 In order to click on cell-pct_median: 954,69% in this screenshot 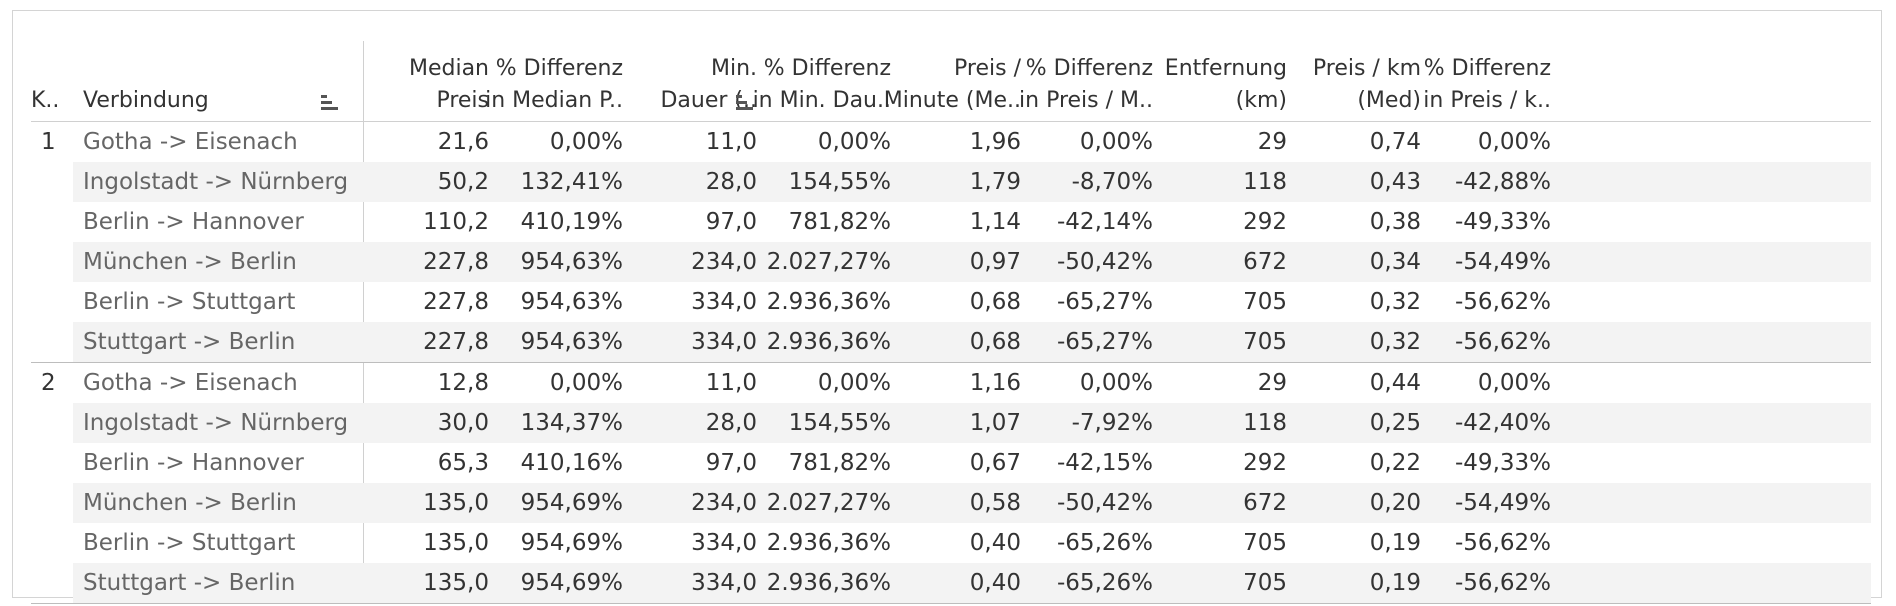, I will do `click(571, 543)`.